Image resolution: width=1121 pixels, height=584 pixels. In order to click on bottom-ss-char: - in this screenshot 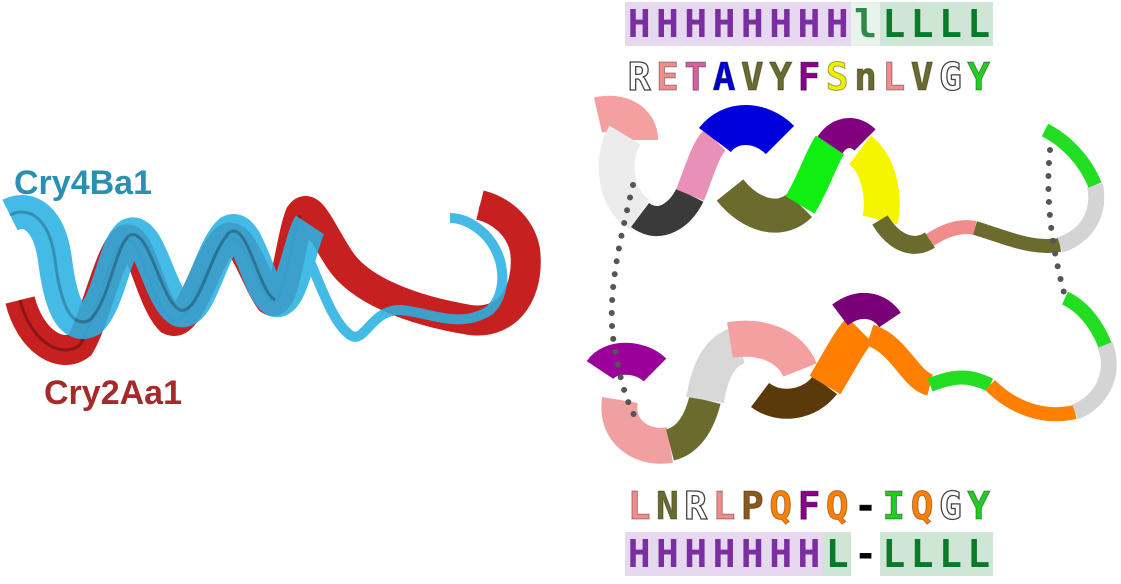, I will do `click(865, 554)`.